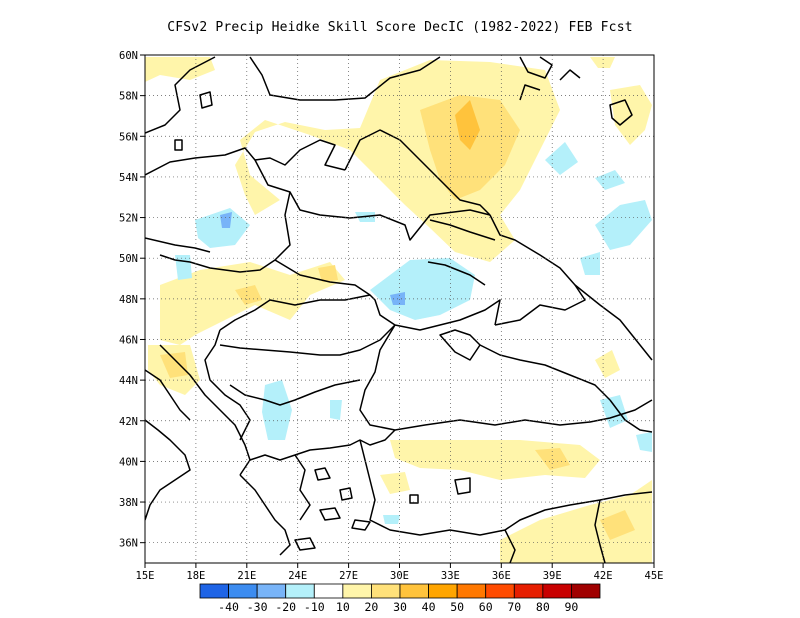  I want to click on colorbar-label: -10, so click(314, 607).